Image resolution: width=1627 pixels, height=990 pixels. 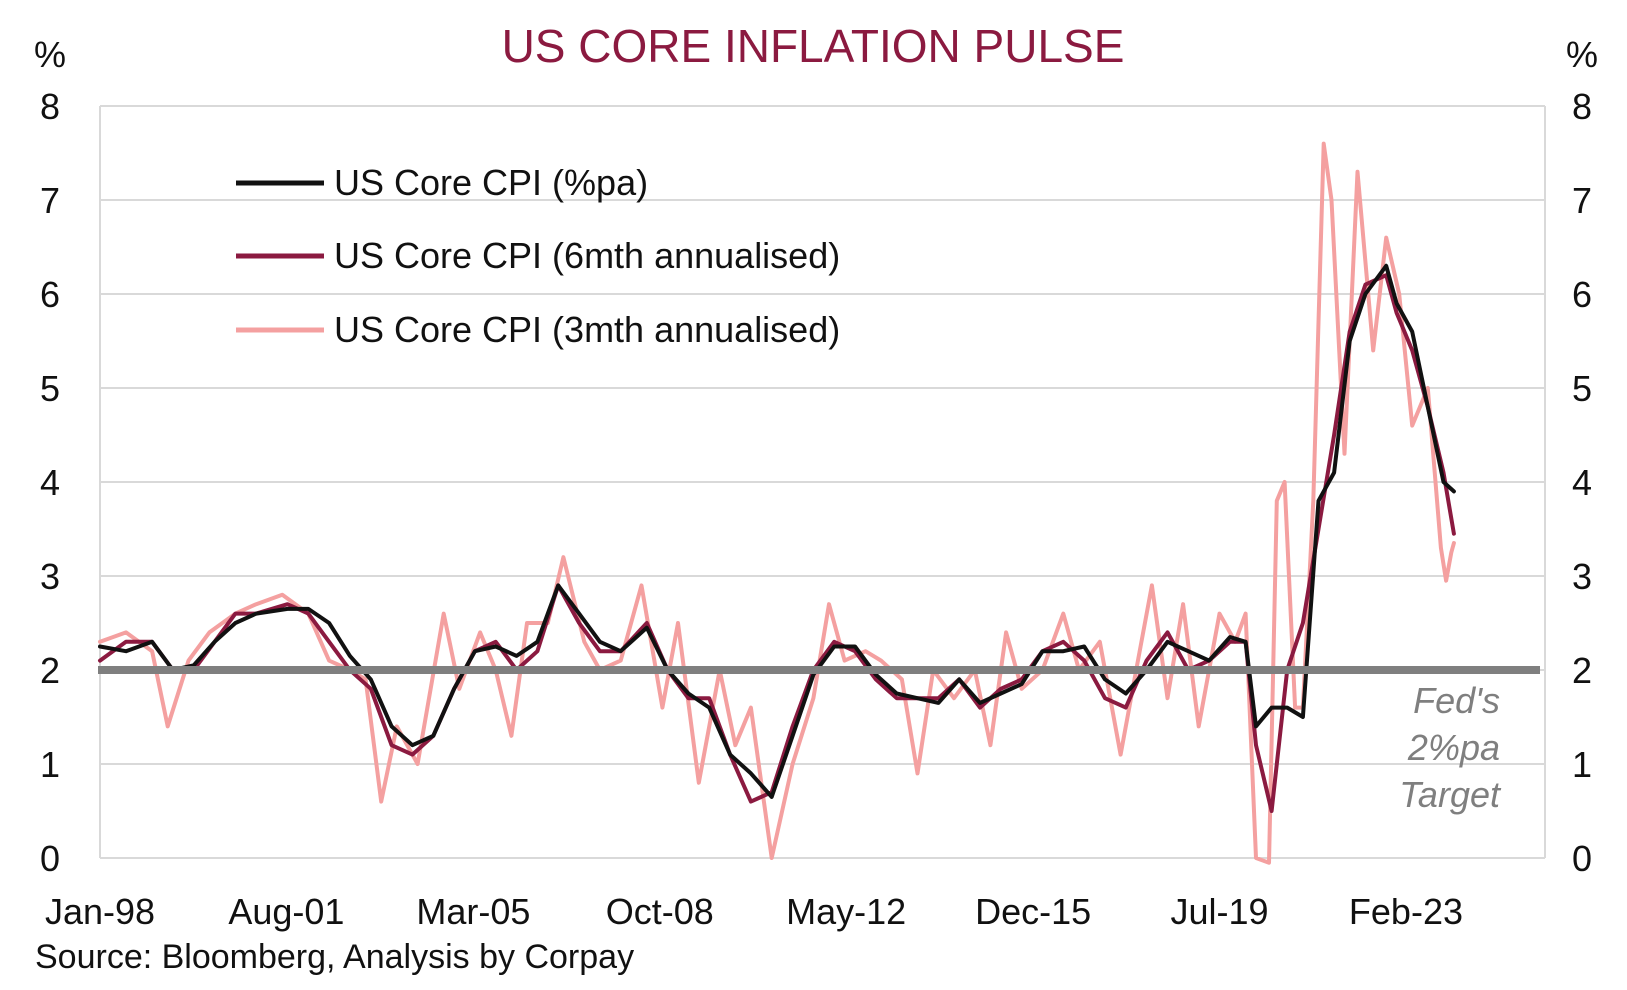 I want to click on legend-item-core-cpi-pa-label: US Core CPI (%pa), so click(x=491, y=182).